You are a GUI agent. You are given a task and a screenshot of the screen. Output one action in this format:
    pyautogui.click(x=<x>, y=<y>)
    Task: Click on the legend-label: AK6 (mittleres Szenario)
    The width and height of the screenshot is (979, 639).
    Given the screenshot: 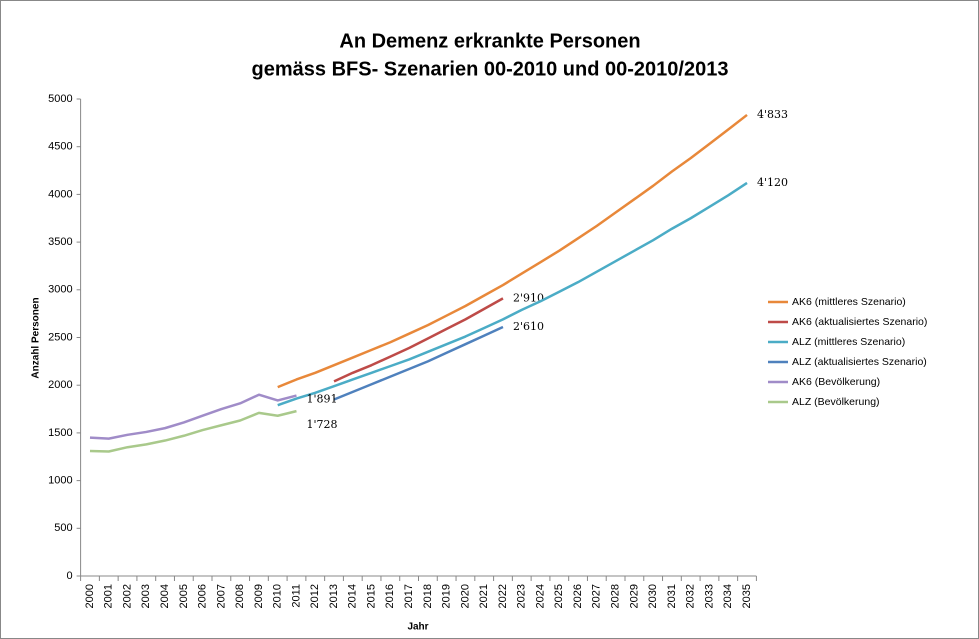 What is the action you would take?
    pyautogui.click(x=849, y=302)
    